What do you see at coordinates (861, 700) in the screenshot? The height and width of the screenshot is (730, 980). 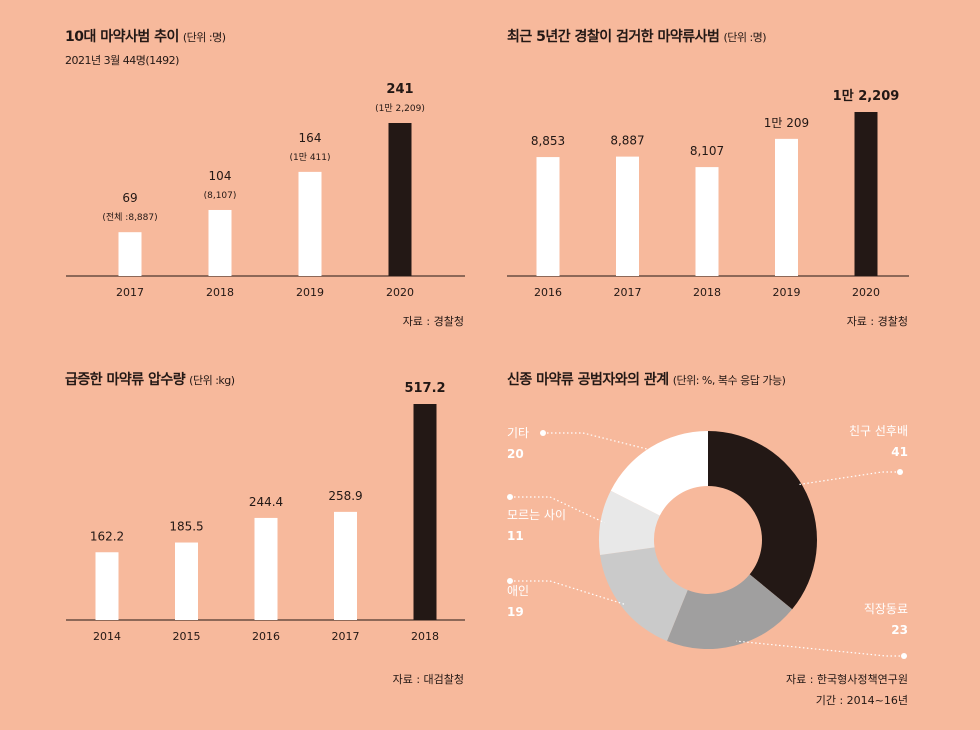 I see `chart-period: 기간 : 2014~16년` at bounding box center [861, 700].